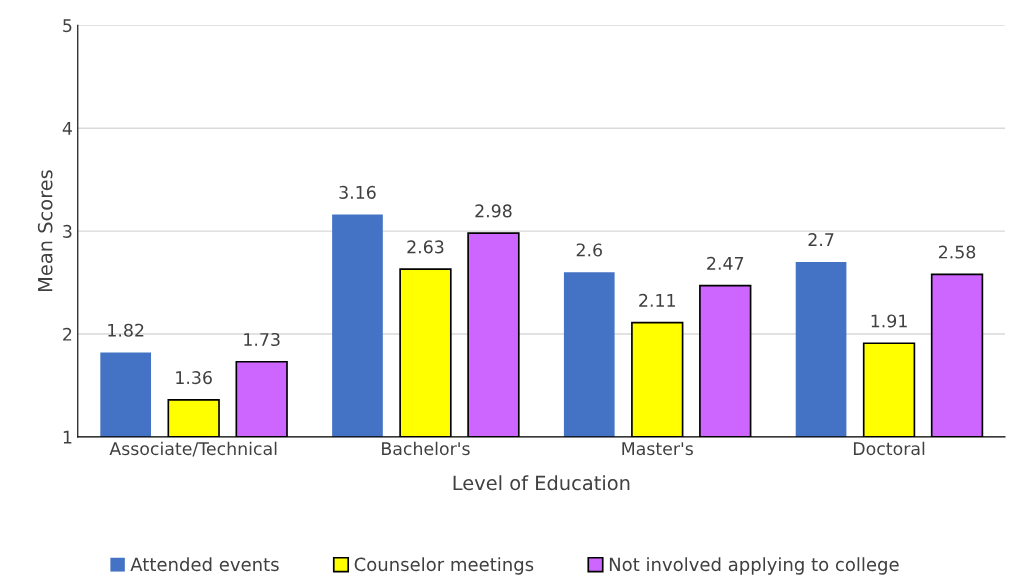  Describe the element at coordinates (67, 128) in the screenshot. I see `y-tick-label: 4` at that location.